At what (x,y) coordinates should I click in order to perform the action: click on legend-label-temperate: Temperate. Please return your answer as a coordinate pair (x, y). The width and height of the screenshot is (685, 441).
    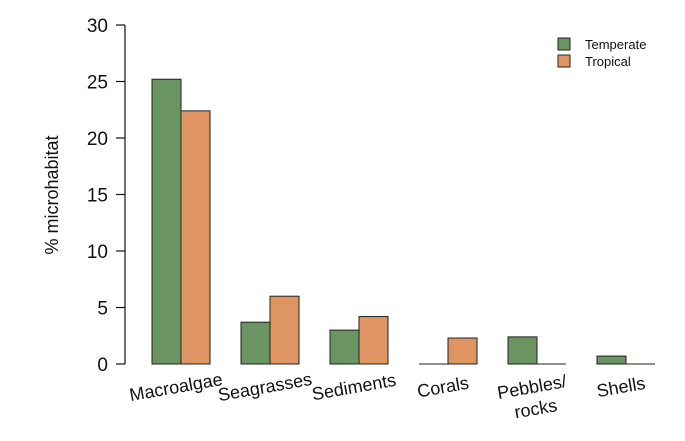
    Looking at the image, I should click on (615, 44).